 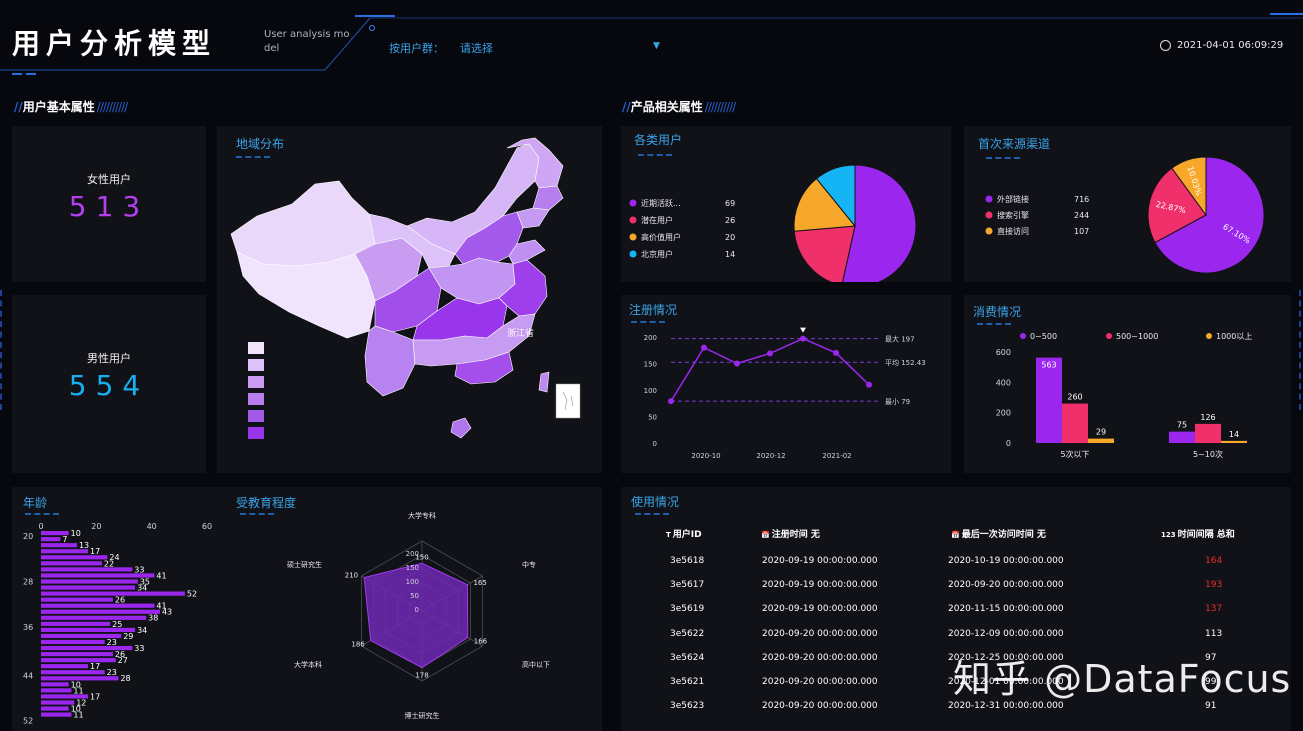 I want to click on map-region-south, so click(x=474, y=340).